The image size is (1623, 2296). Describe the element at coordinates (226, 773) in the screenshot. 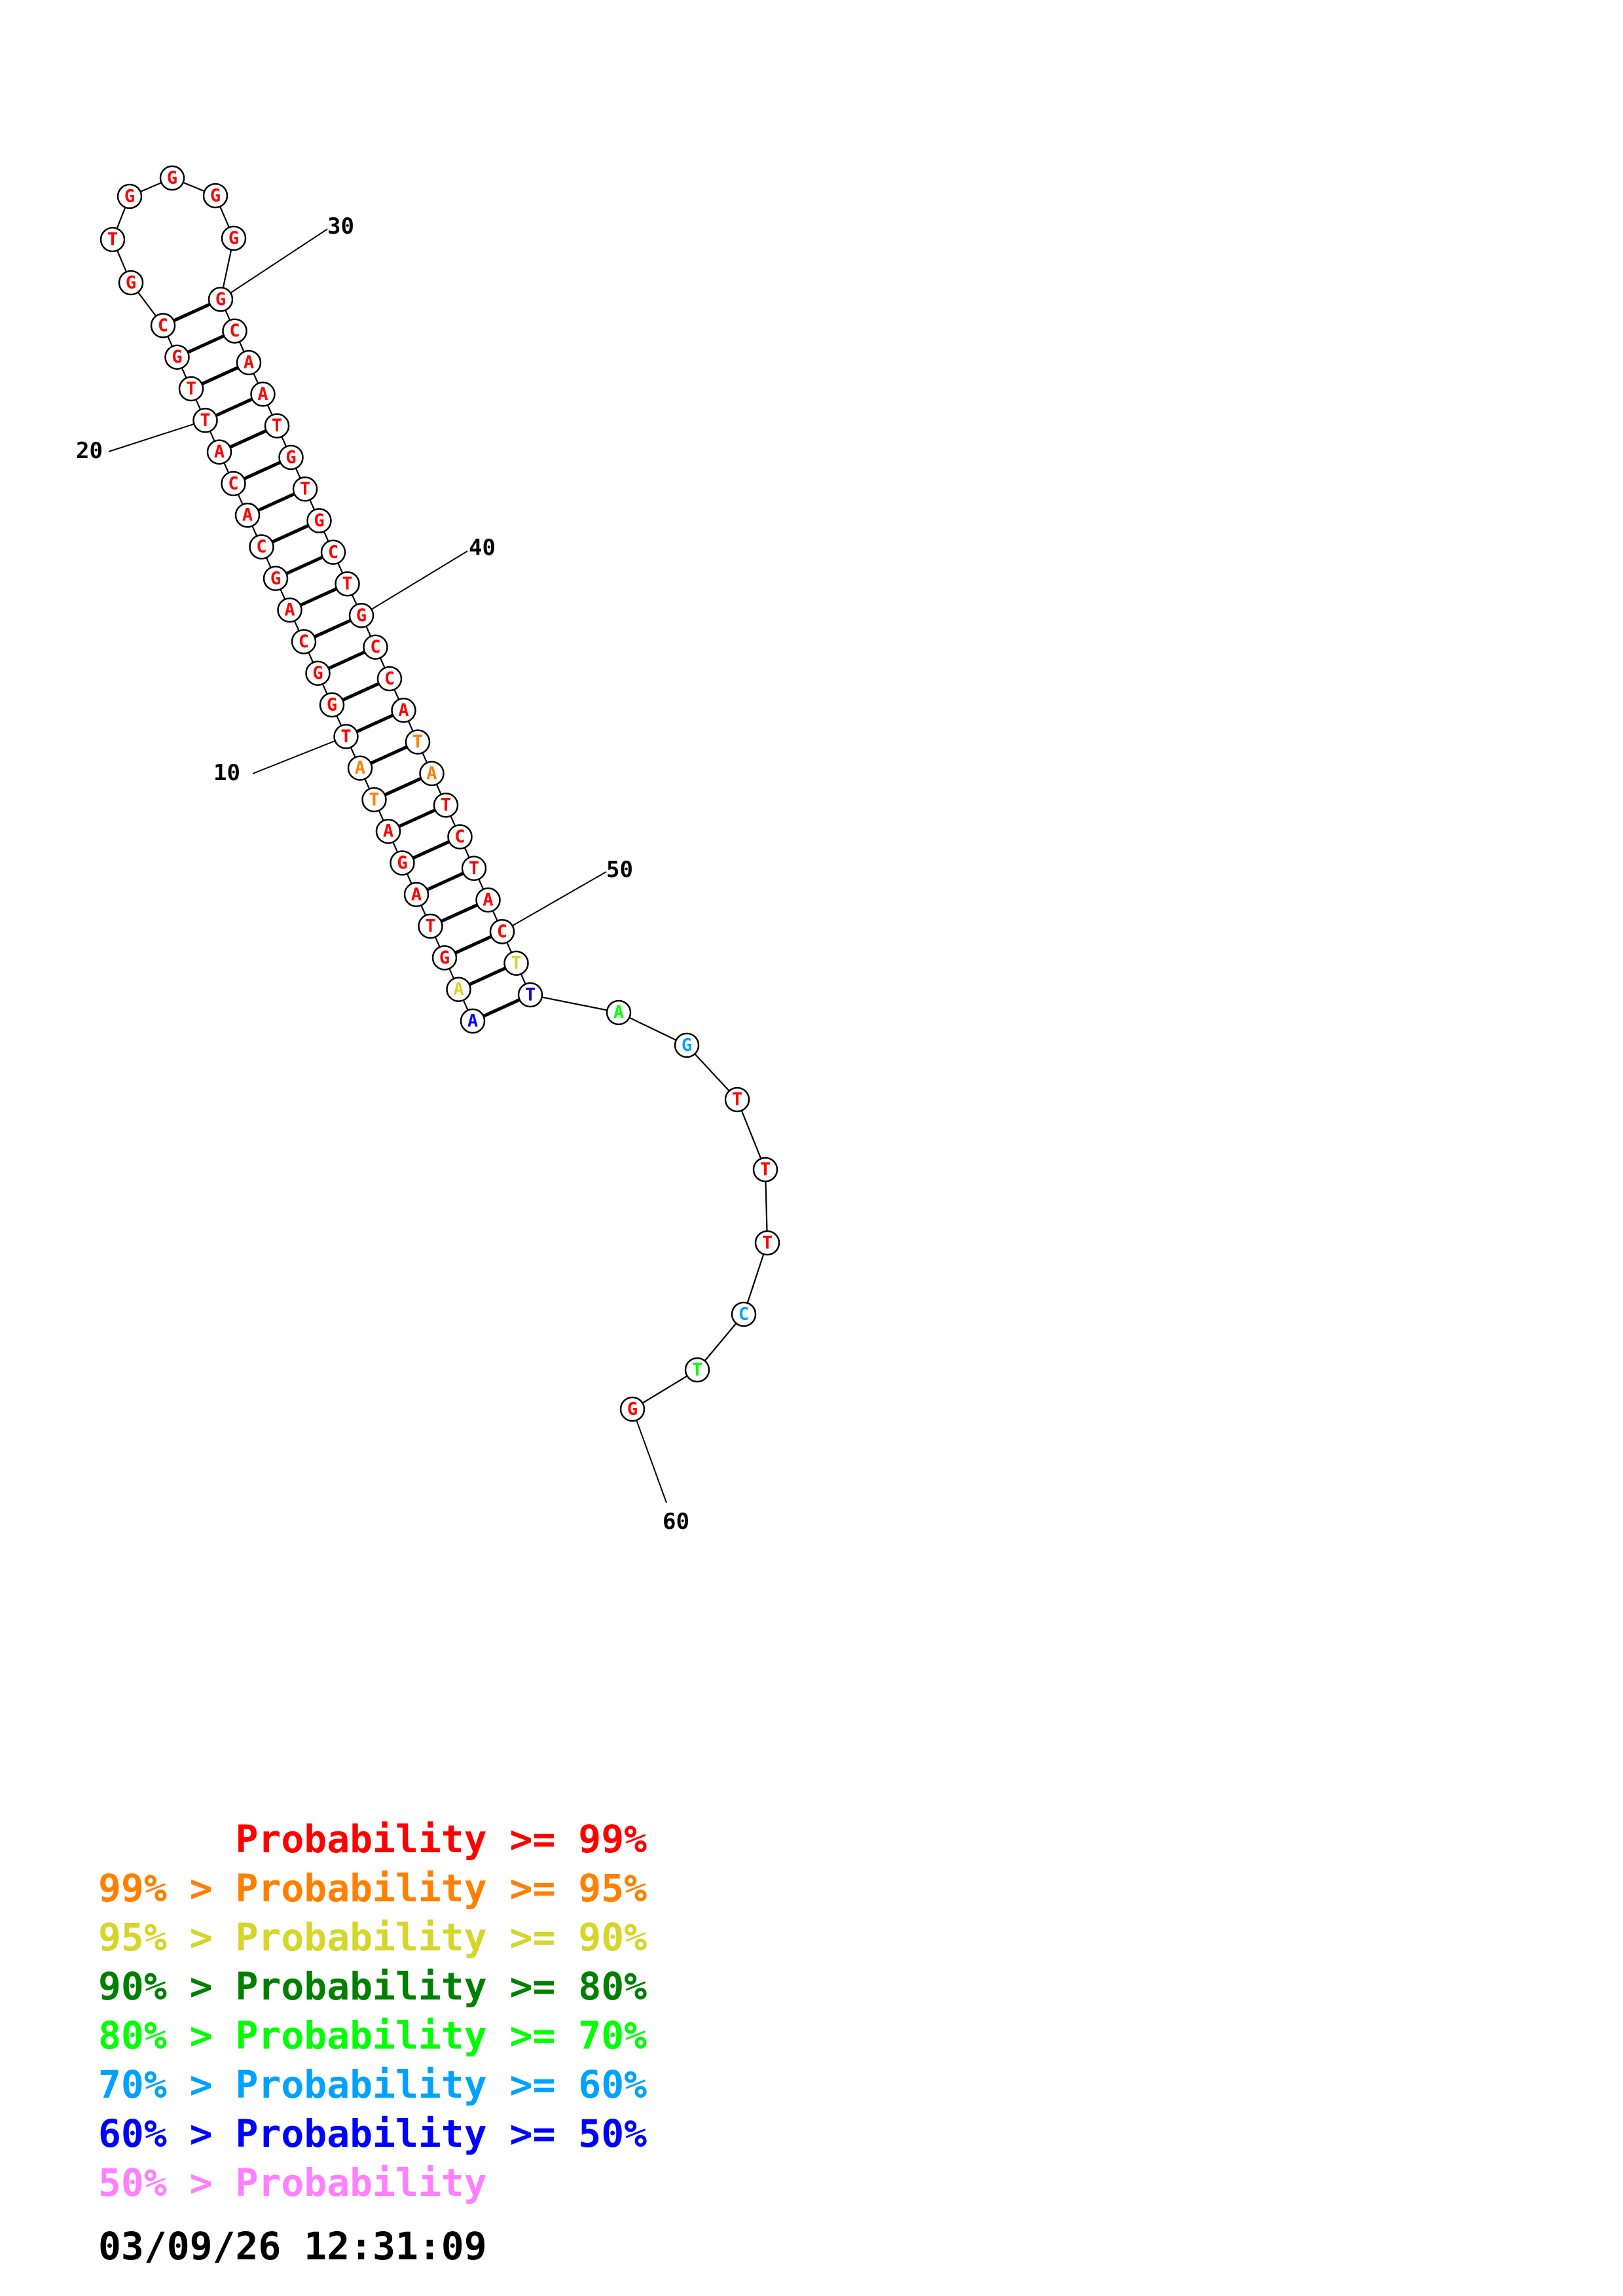

I see `index-label: 10` at that location.